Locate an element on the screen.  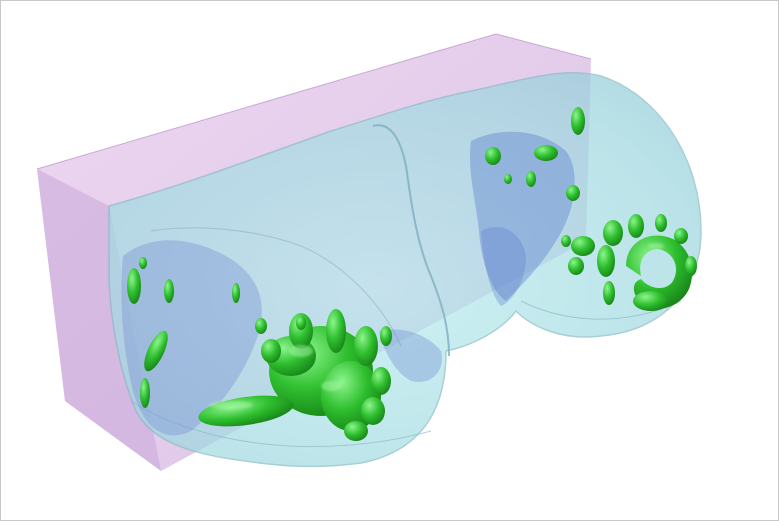
right-small-lesions is located at coordinates (535, 154).